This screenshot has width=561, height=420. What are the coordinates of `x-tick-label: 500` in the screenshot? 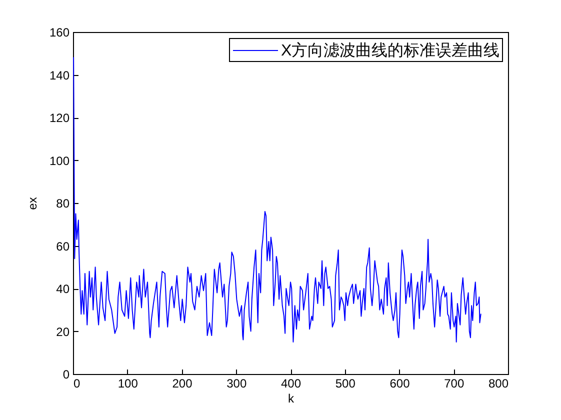 It's located at (345, 383).